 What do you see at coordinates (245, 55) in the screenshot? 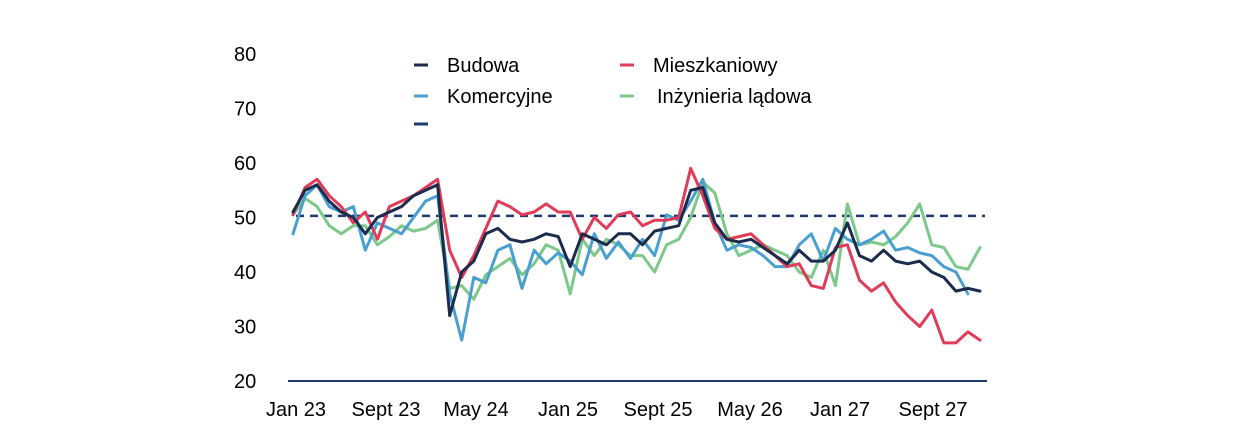
I see `y-tick-label: 80` at bounding box center [245, 55].